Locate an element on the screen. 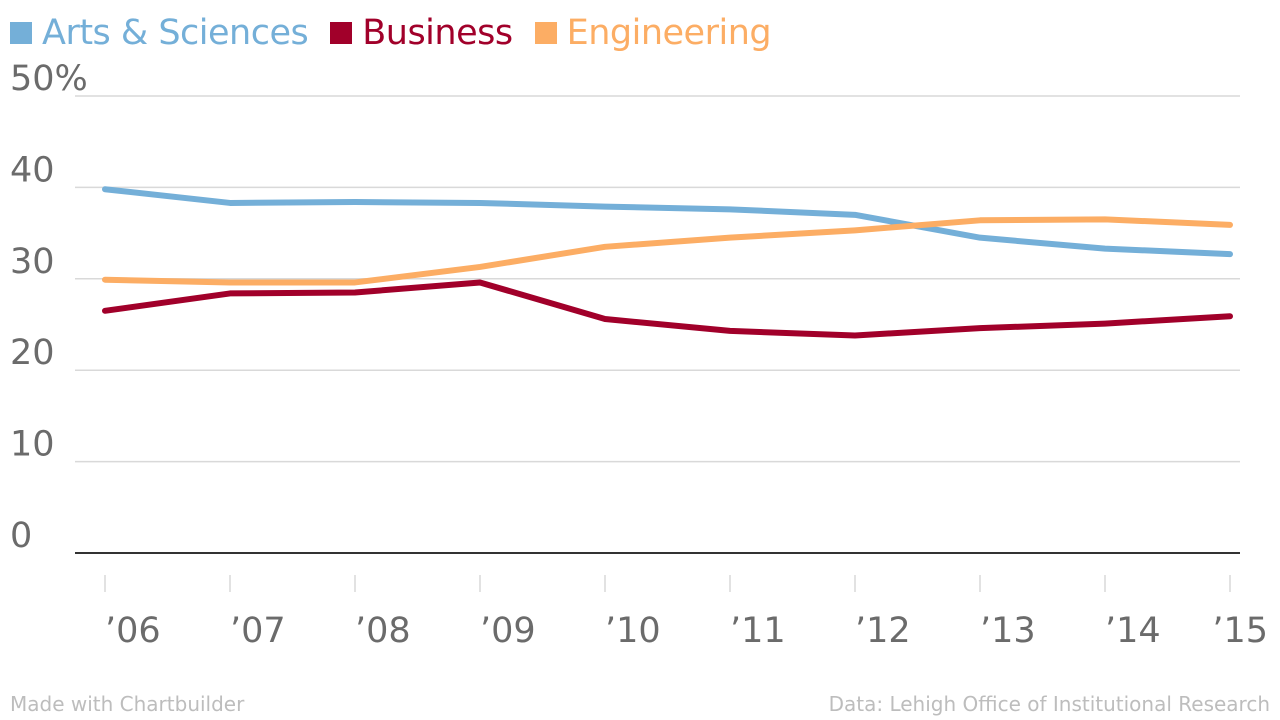  x-tick-label: ’15 is located at coordinates (1240, 631).